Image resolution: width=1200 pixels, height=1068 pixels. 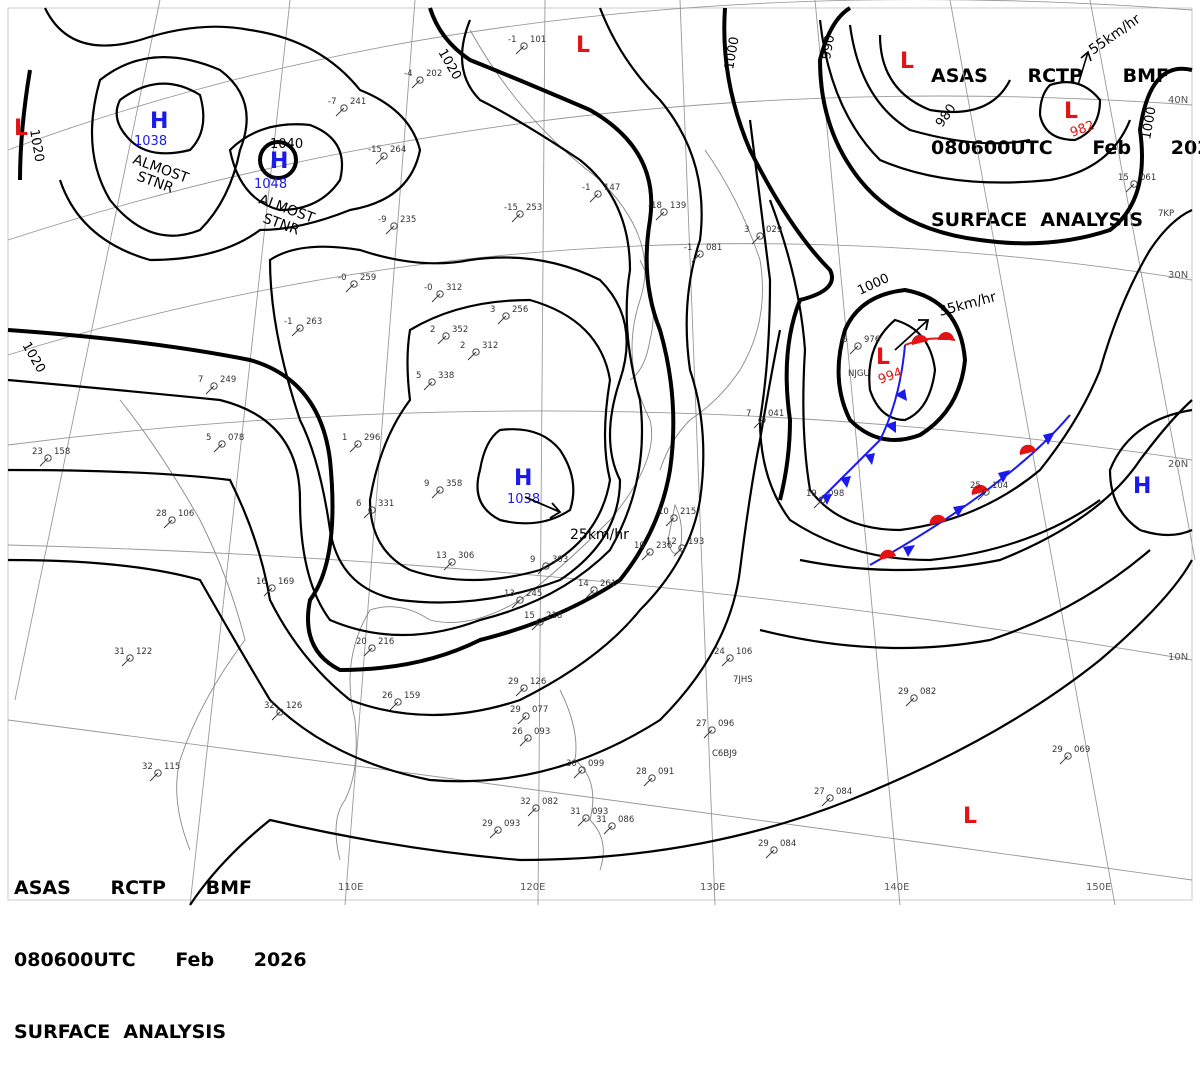 What do you see at coordinates (664, 546) in the screenshot?
I see `station-pressure: 236` at bounding box center [664, 546].